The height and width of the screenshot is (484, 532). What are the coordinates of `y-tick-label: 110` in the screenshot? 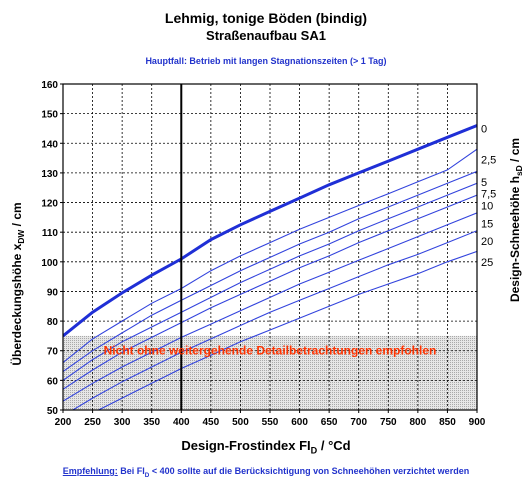 It's located at (50, 233).